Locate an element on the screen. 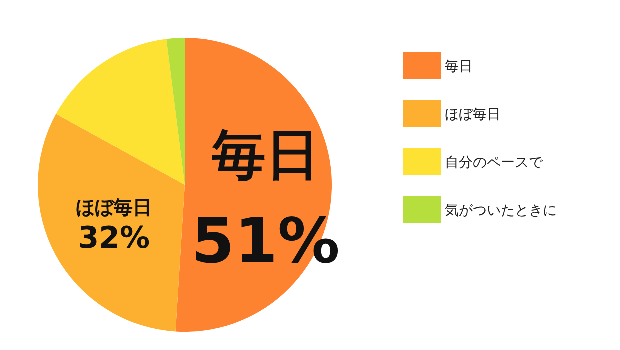 This screenshot has height=350, width=620. legend-label: ほぼ毎日 is located at coordinates (473, 115).